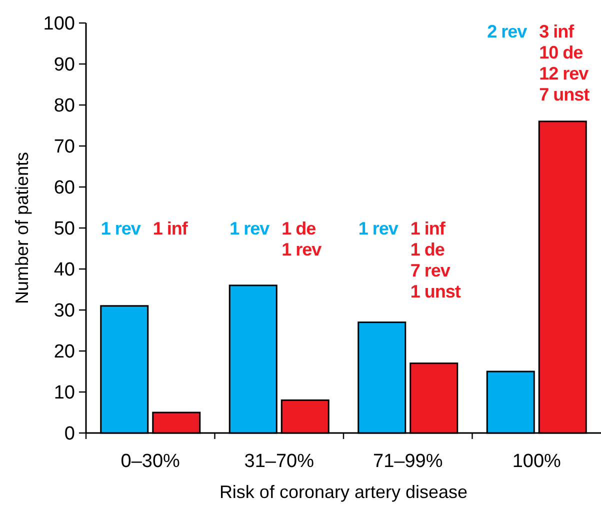 The width and height of the screenshot is (601, 508). Describe the element at coordinates (343, 492) in the screenshot. I see `x-axis-title: Risk of coronary artery disease` at that location.